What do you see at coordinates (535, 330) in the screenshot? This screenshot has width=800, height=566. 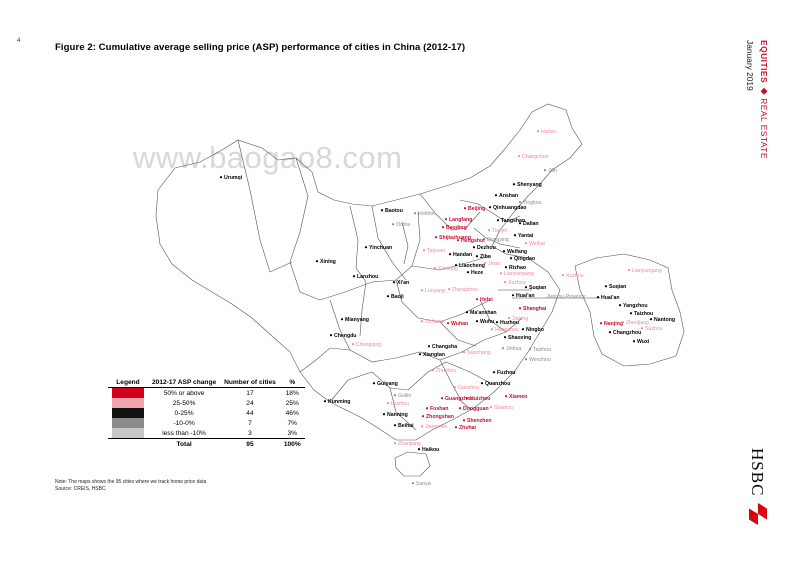 I see `city-label: Ningbo` at bounding box center [535, 330].